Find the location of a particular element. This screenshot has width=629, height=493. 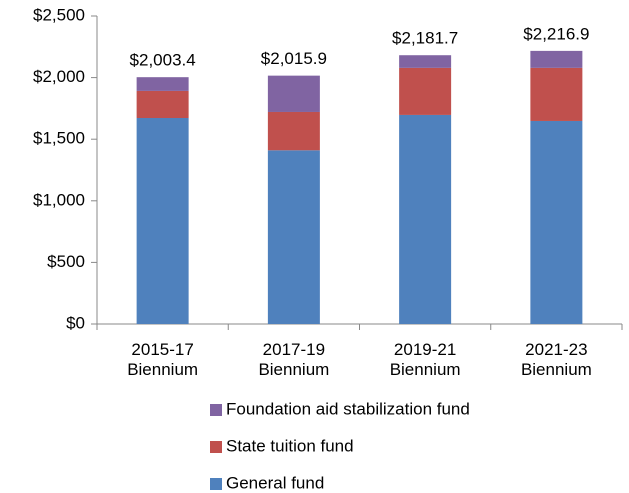

total-label: $2,015.9 is located at coordinates (294, 58).